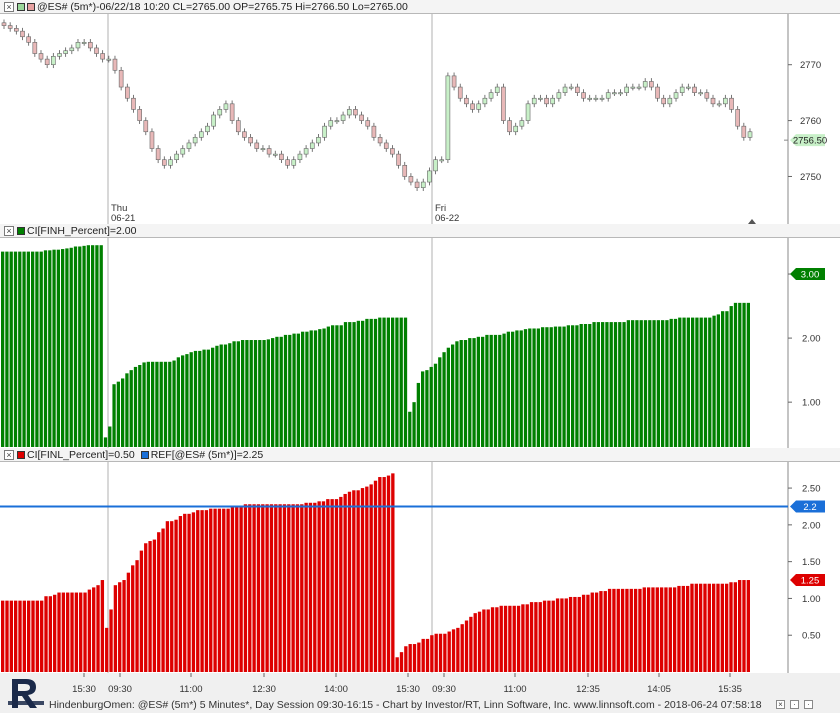 This screenshot has height=713, width=840. What do you see at coordinates (811, 599) in the screenshot?
I see `finl-y-label-3: 1.00` at bounding box center [811, 599].